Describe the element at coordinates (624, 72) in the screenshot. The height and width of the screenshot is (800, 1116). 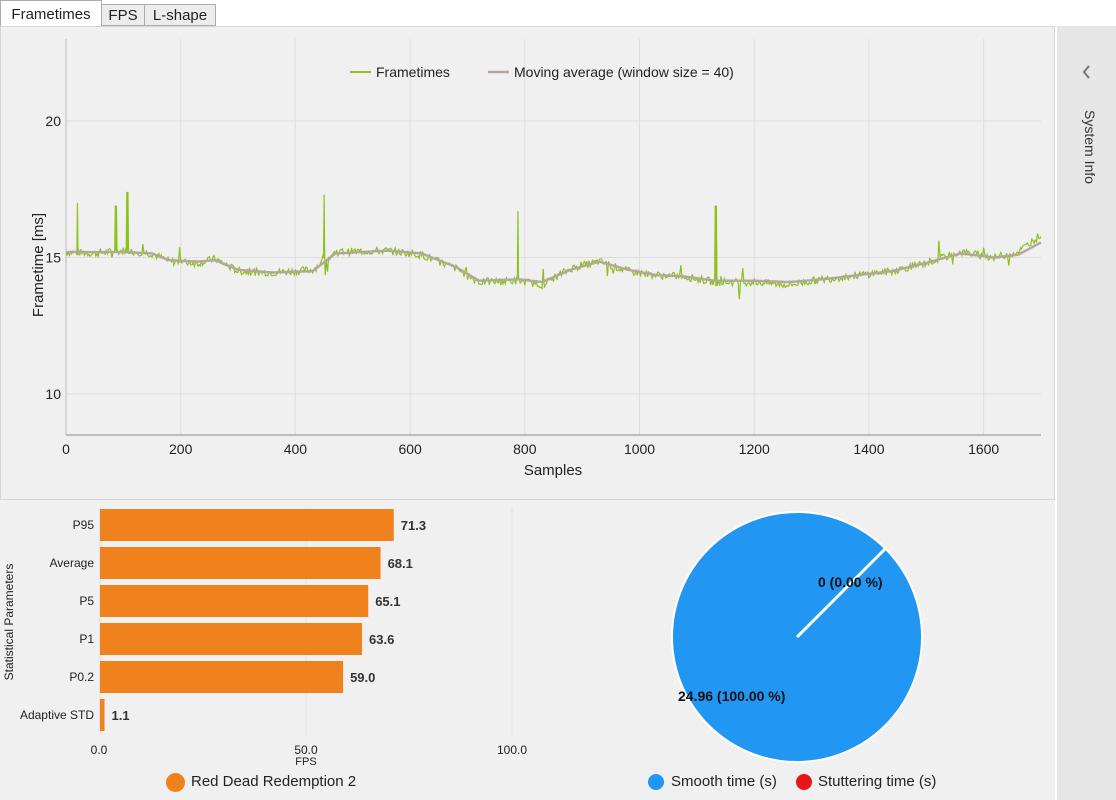
I see `legend-moving-average-label: Moving average (window size = 40)` at that location.